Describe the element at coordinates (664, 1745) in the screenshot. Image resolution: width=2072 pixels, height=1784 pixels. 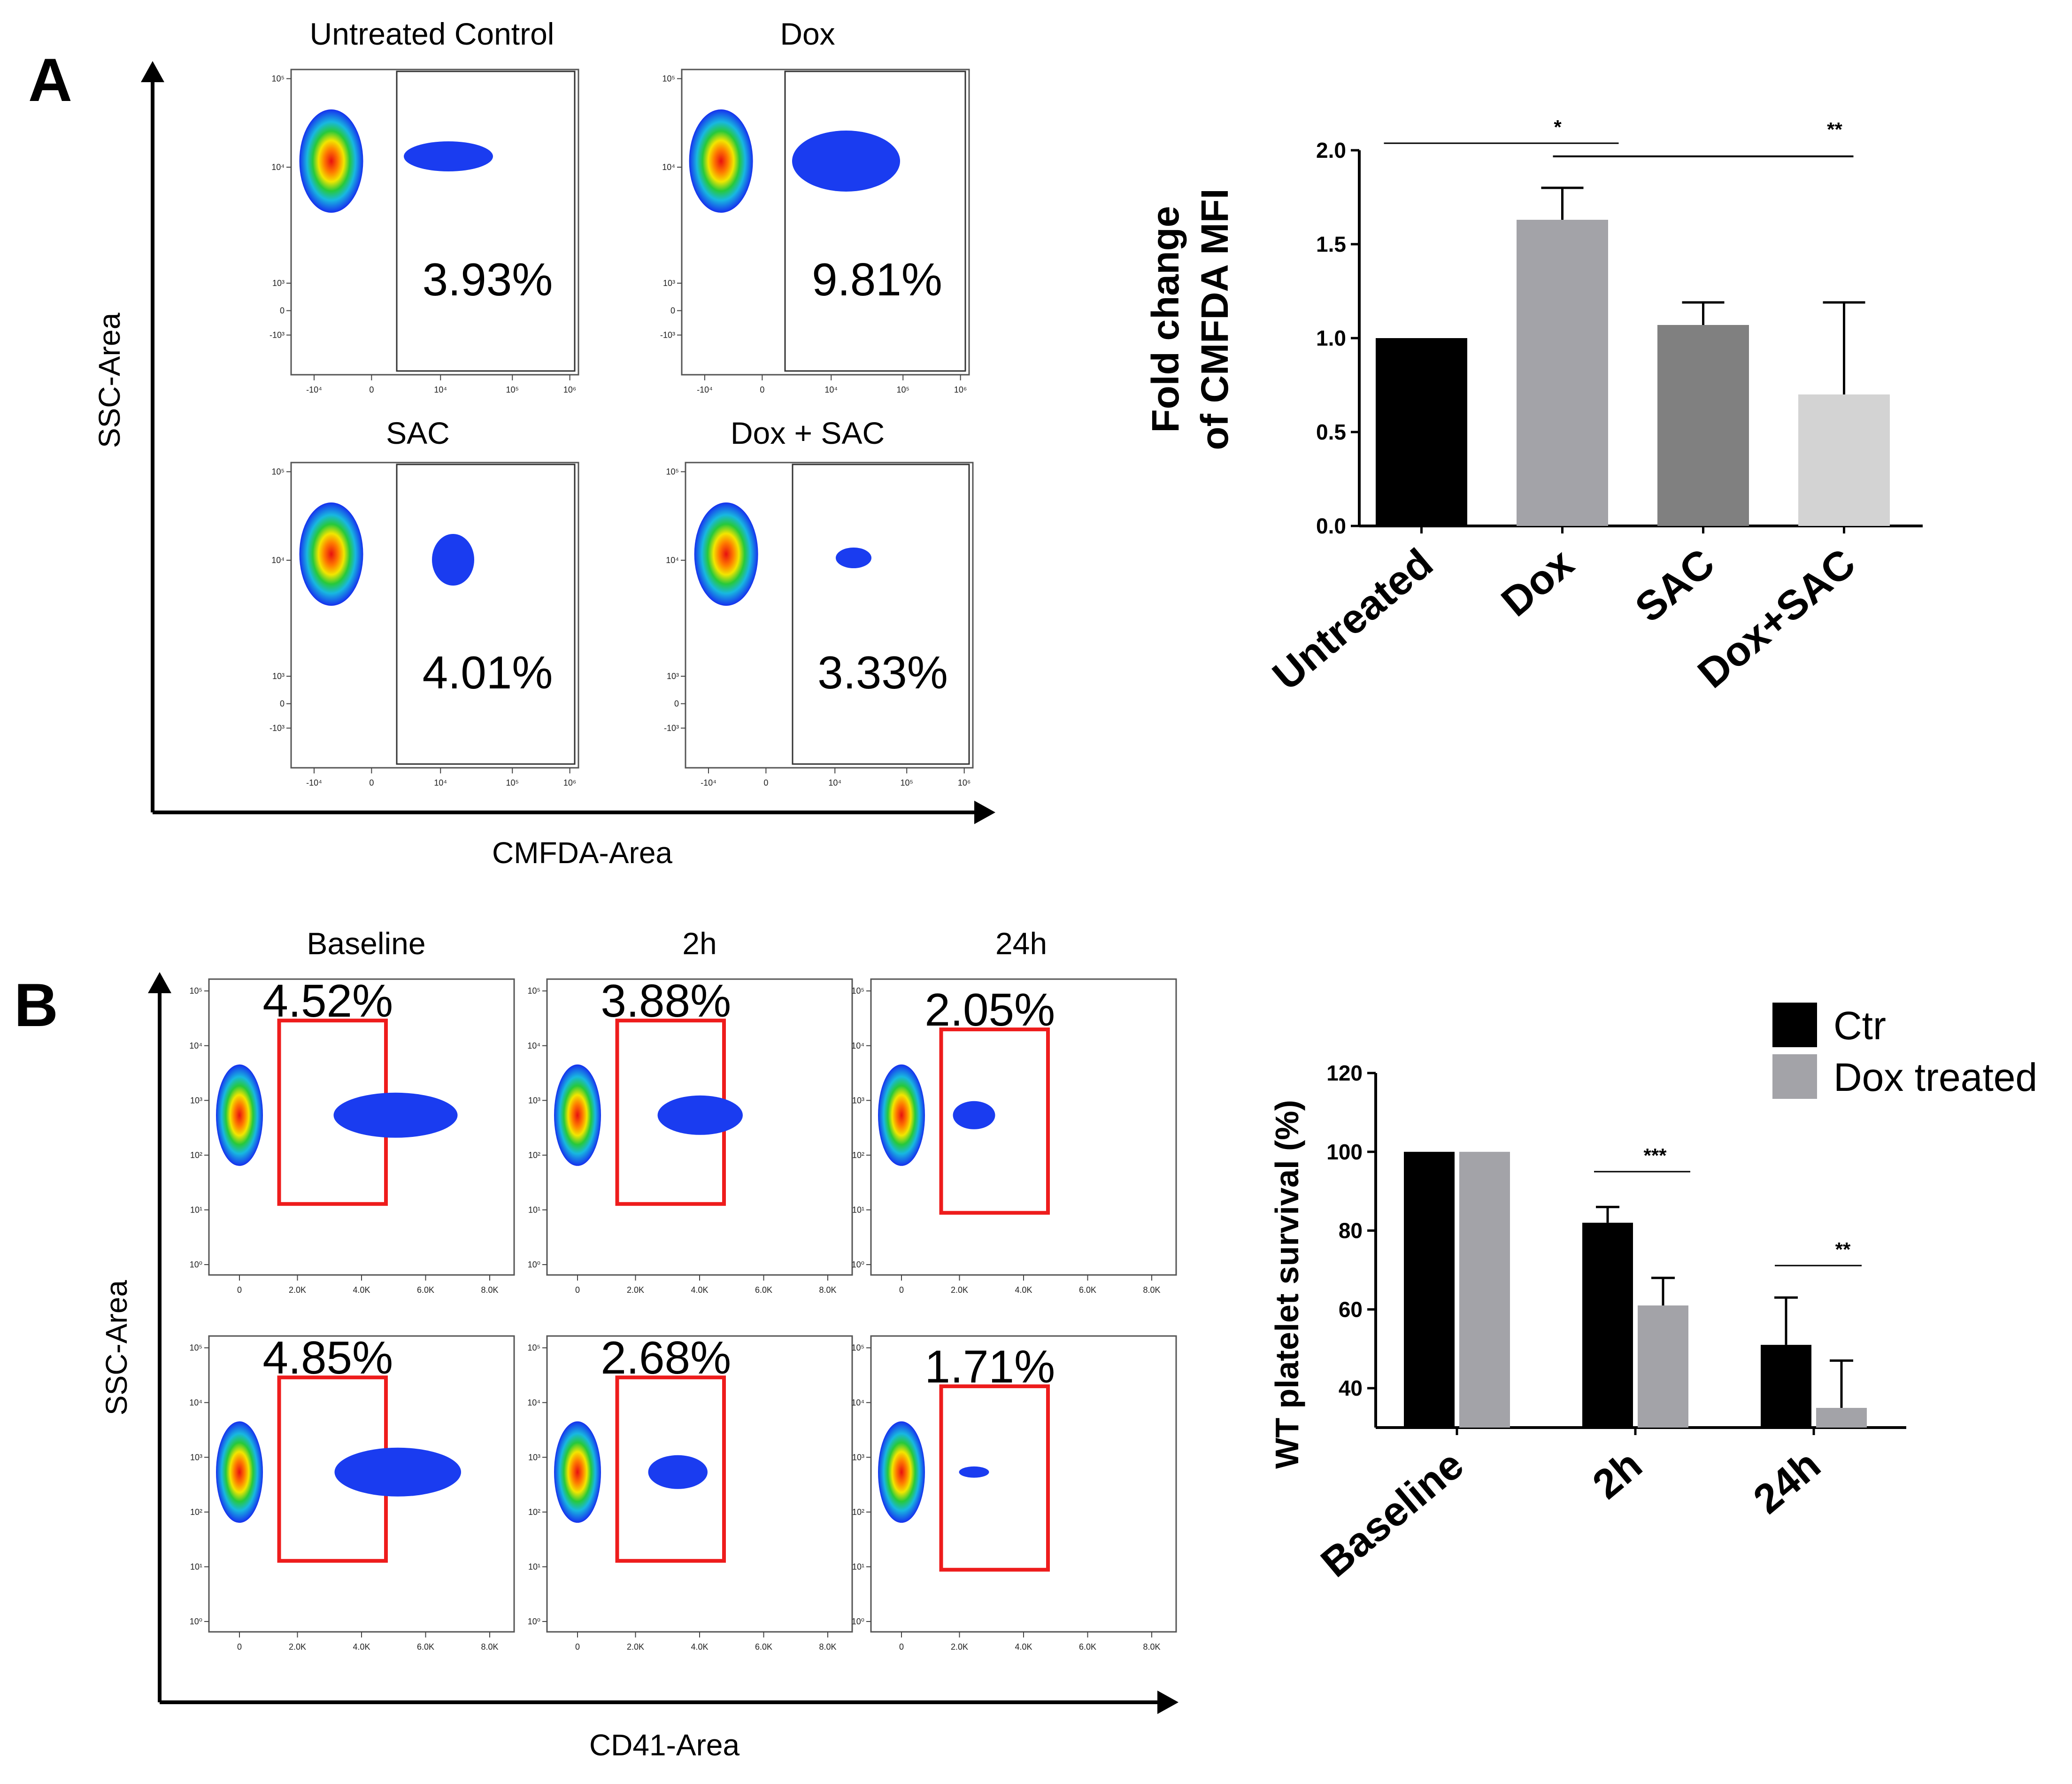
I see `panel-b-x-axis-title: CD41-Area` at that location.